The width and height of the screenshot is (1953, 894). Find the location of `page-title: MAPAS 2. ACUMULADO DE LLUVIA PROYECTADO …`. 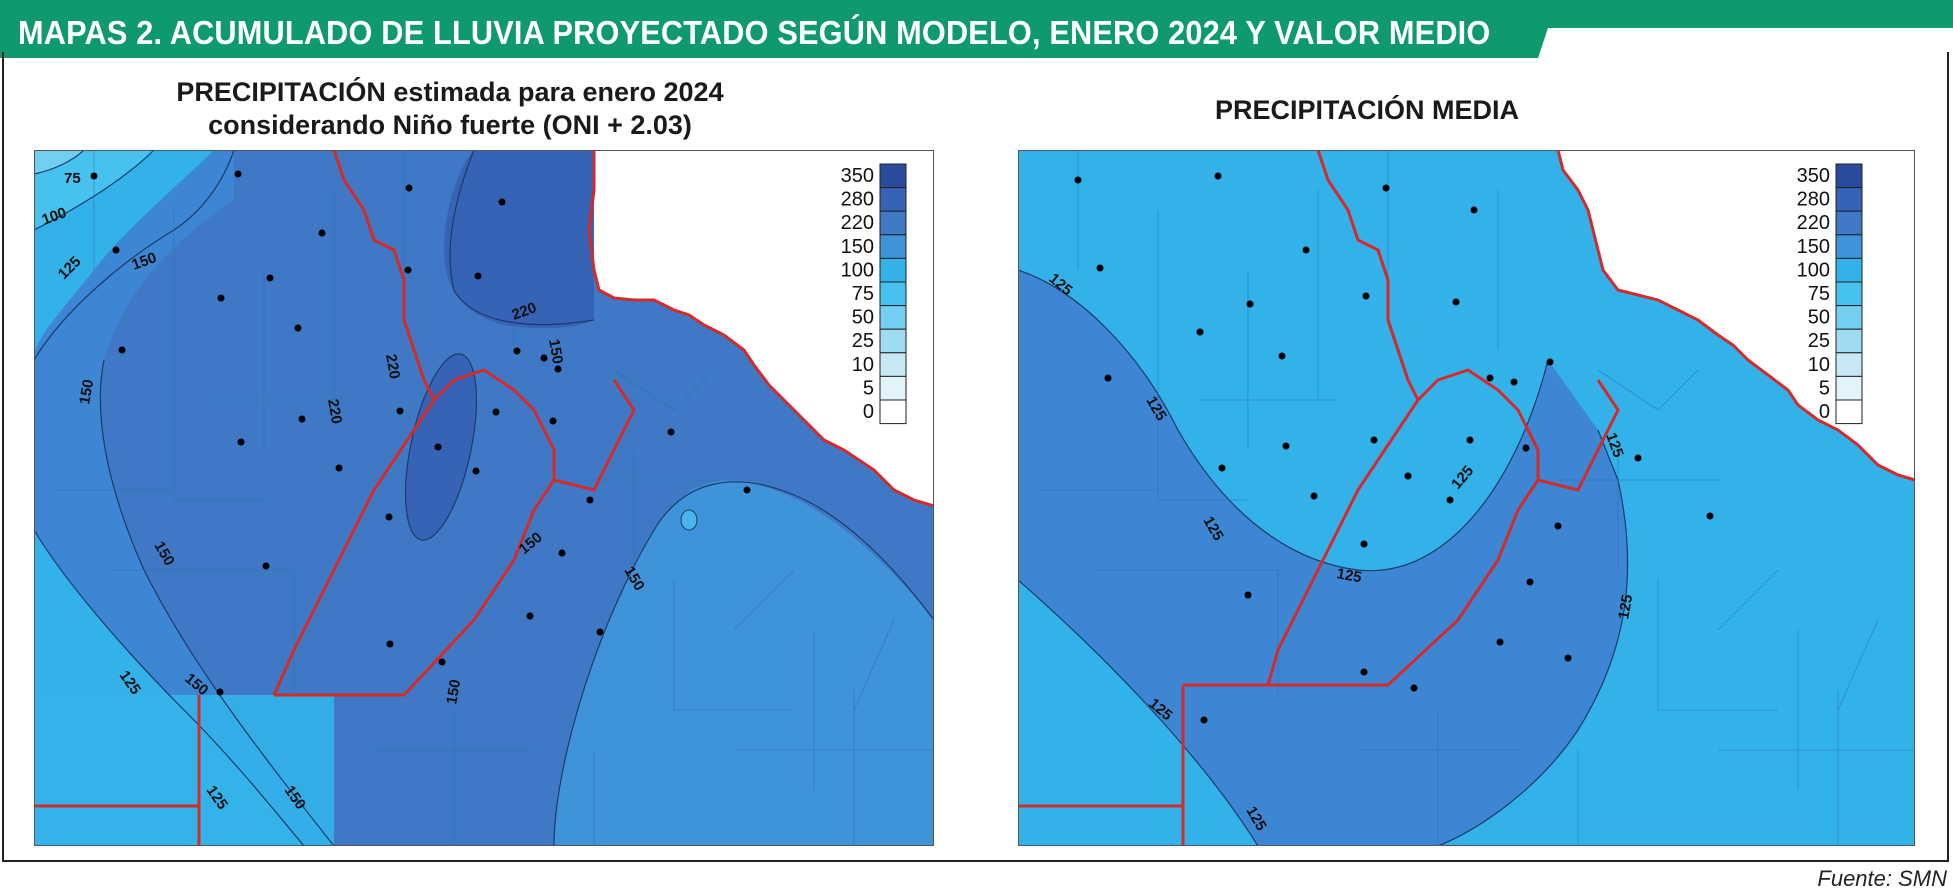

page-title: MAPAS 2. ACUMULADO DE LLUVIA PROYECTADO … is located at coordinates (754, 32).